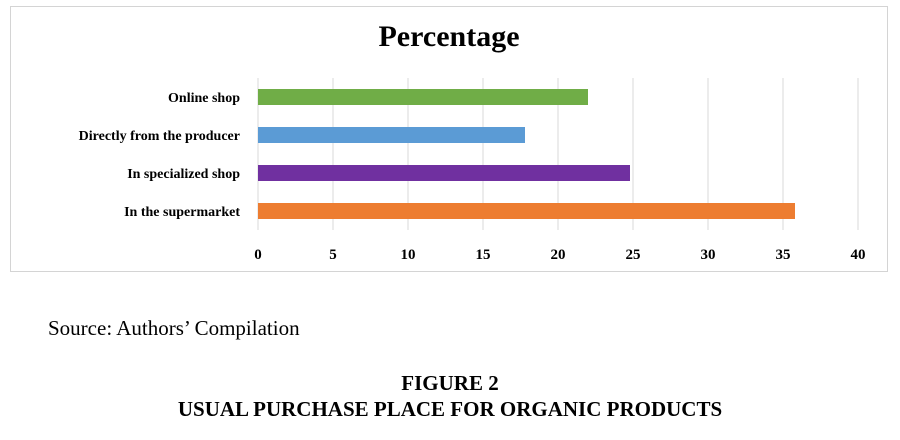 This screenshot has width=900, height=440. What do you see at coordinates (258, 255) in the screenshot?
I see `x-tick-label: 0` at bounding box center [258, 255].